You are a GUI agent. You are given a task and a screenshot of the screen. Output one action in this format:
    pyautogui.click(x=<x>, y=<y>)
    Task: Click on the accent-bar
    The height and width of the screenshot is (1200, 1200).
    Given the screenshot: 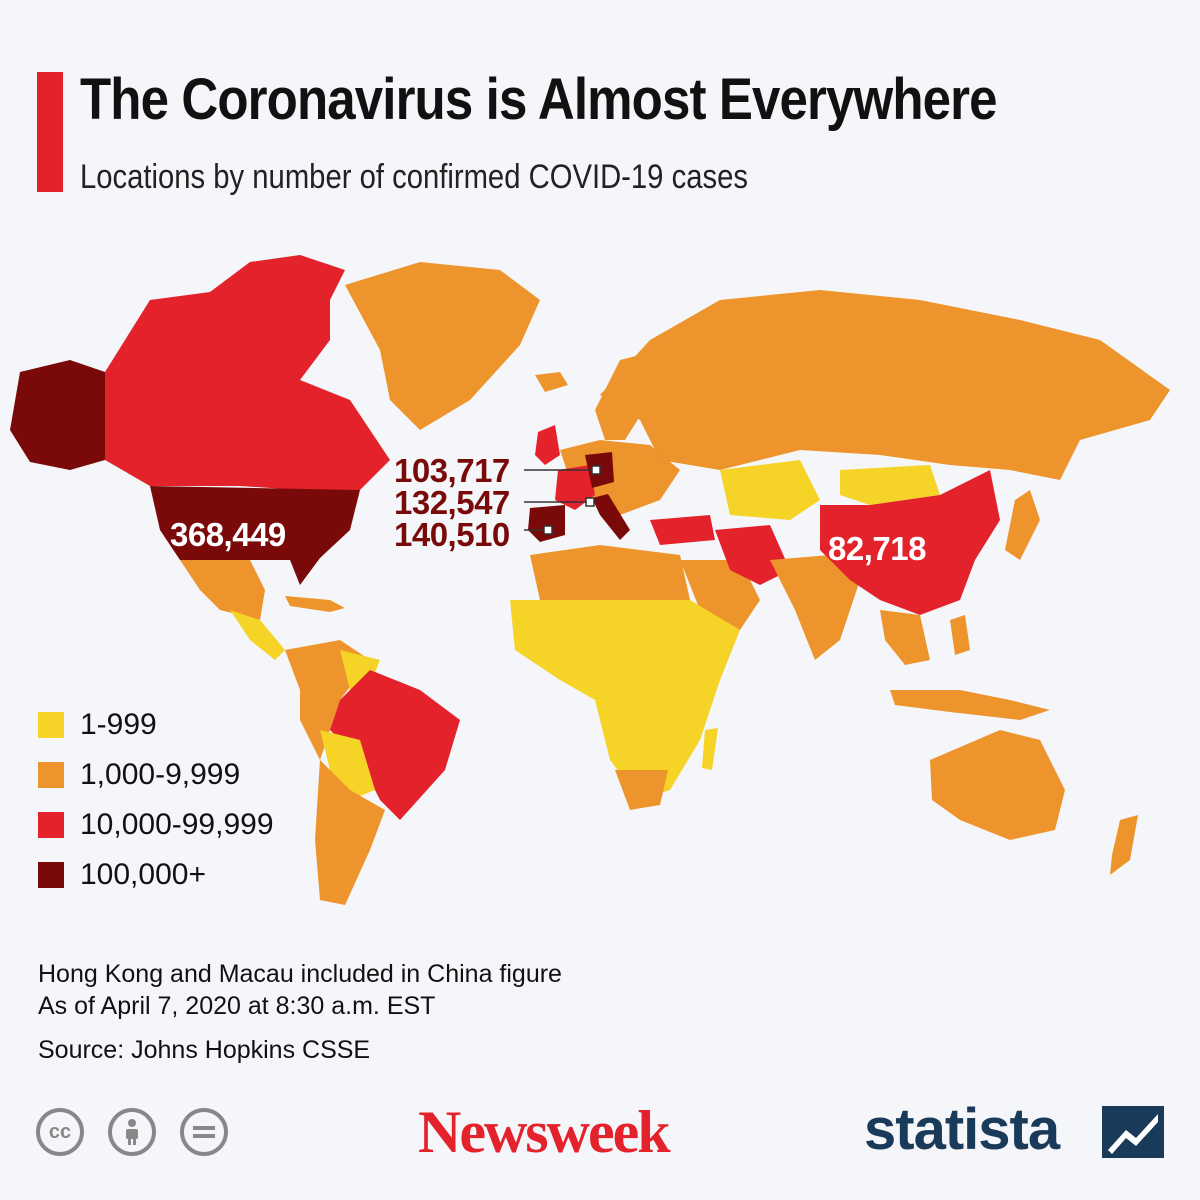 What is the action you would take?
    pyautogui.click(x=50, y=132)
    